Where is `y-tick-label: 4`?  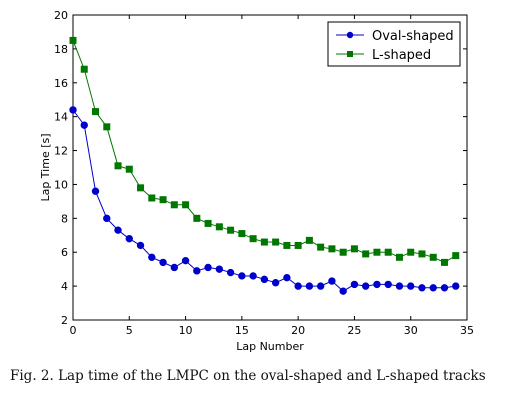
y-tick-label: 4 is located at coordinates (64, 286).